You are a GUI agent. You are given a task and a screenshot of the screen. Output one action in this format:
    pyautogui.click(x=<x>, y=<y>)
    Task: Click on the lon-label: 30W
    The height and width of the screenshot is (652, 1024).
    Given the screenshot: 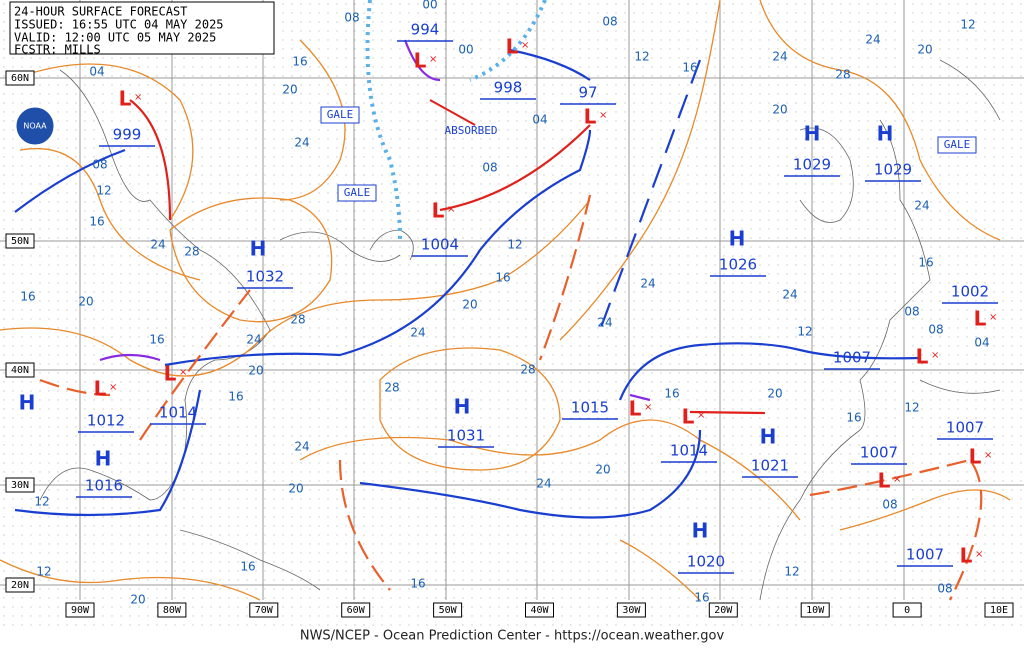 What is the action you would take?
    pyautogui.click(x=631, y=610)
    